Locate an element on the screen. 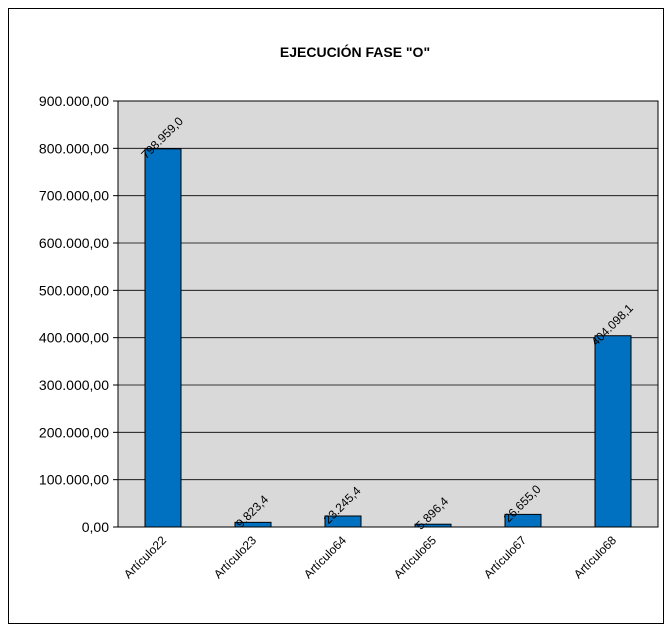  y-tick-label: 400.000,00 is located at coordinates (74, 338).